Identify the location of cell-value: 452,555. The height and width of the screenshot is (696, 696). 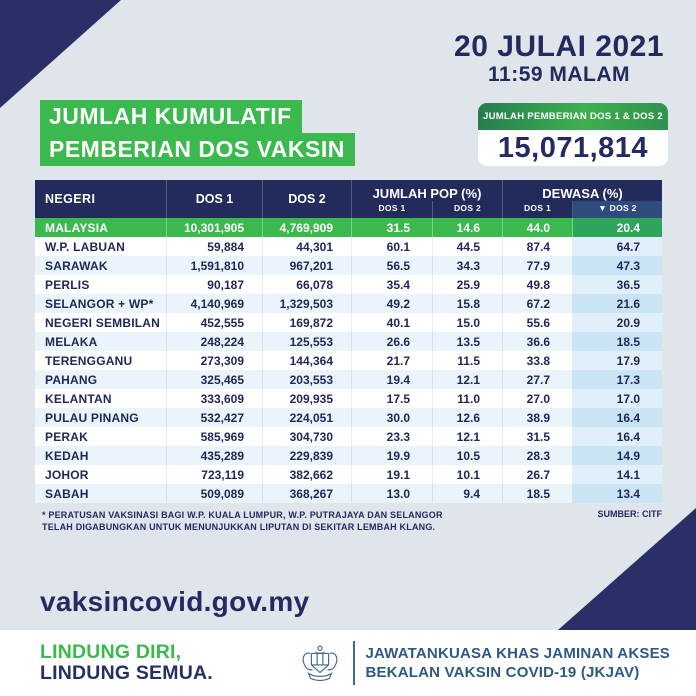
(215, 322).